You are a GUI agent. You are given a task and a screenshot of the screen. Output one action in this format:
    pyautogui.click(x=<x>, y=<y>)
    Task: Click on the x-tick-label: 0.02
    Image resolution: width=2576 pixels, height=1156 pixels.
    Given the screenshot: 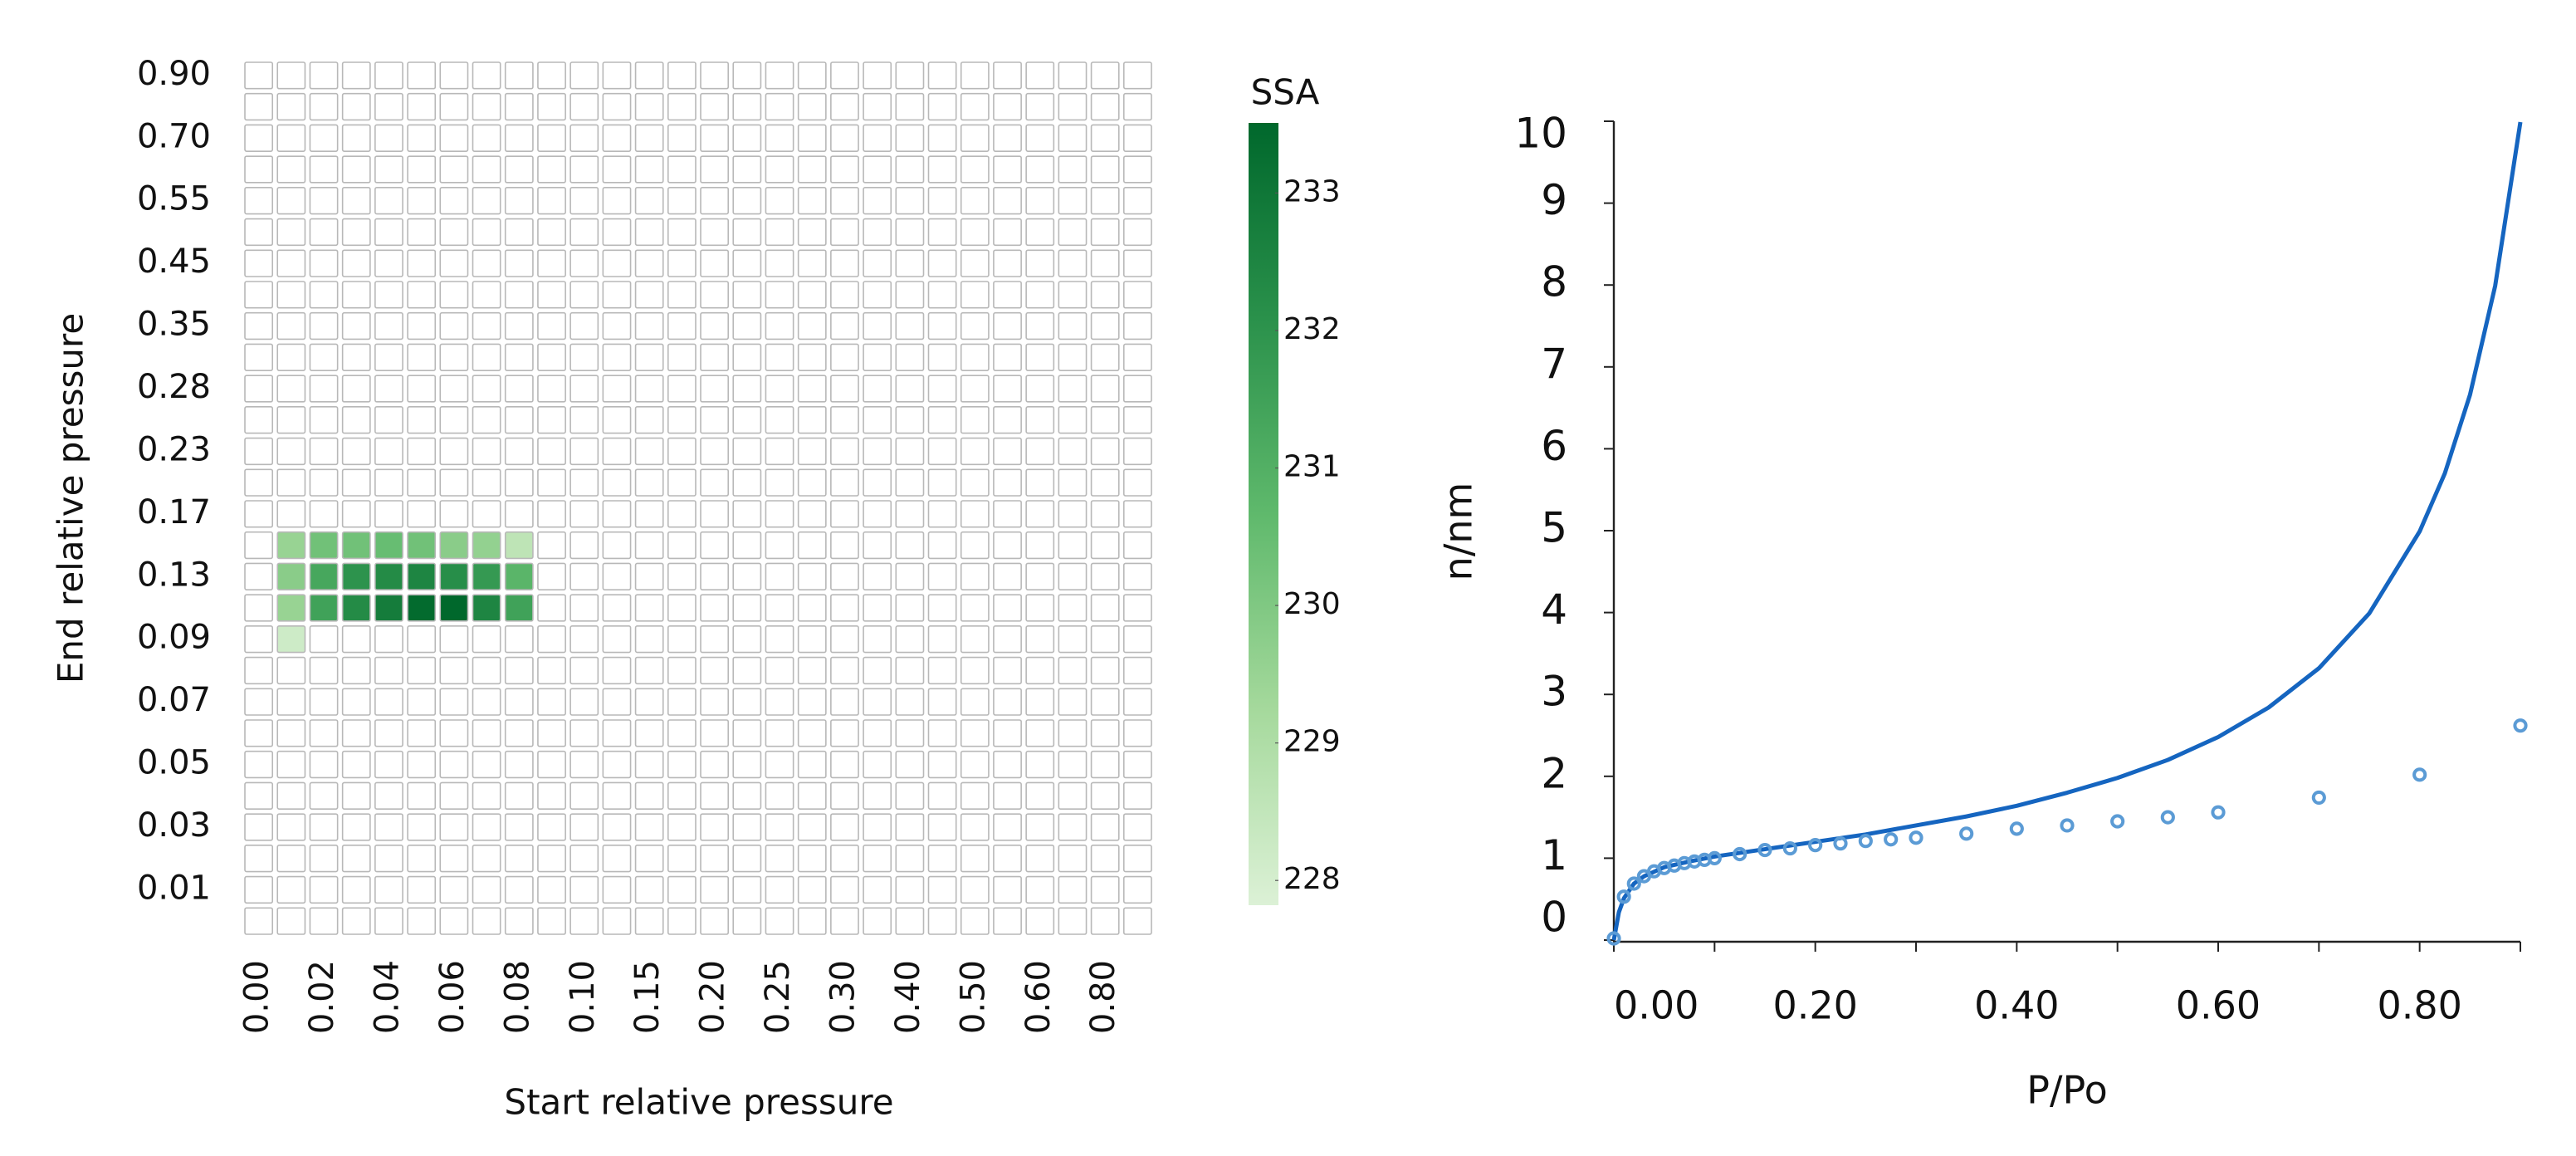 What is the action you would take?
    pyautogui.click(x=322, y=997)
    